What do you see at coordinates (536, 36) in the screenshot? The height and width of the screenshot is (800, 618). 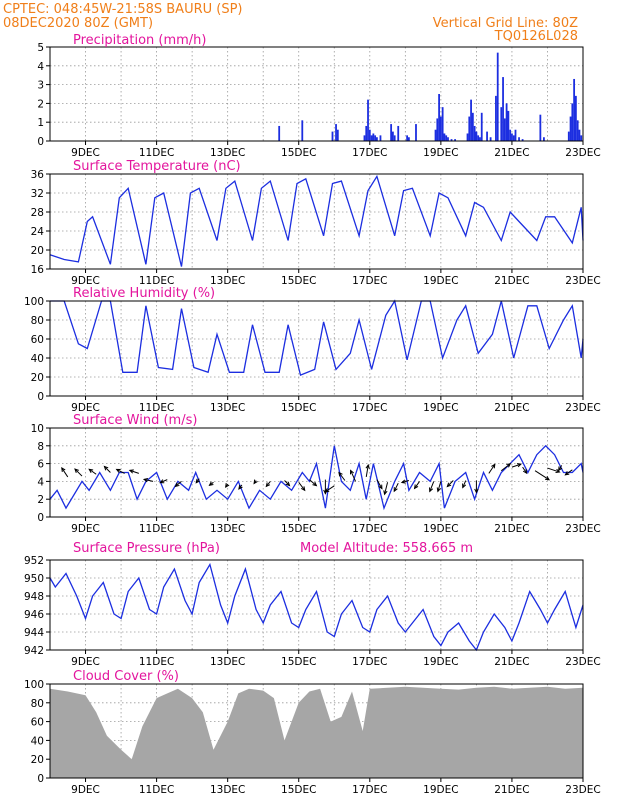 I see `run-code: TQ0126L028` at bounding box center [536, 36].